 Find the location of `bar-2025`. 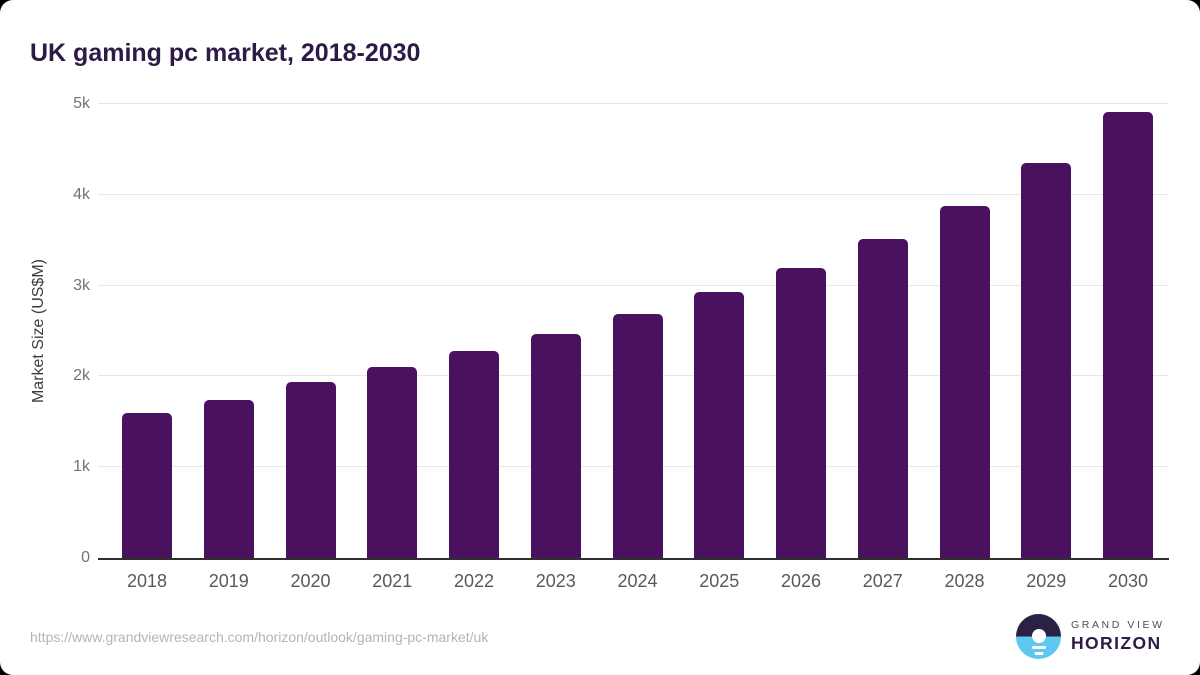

bar-2025 is located at coordinates (719, 424).